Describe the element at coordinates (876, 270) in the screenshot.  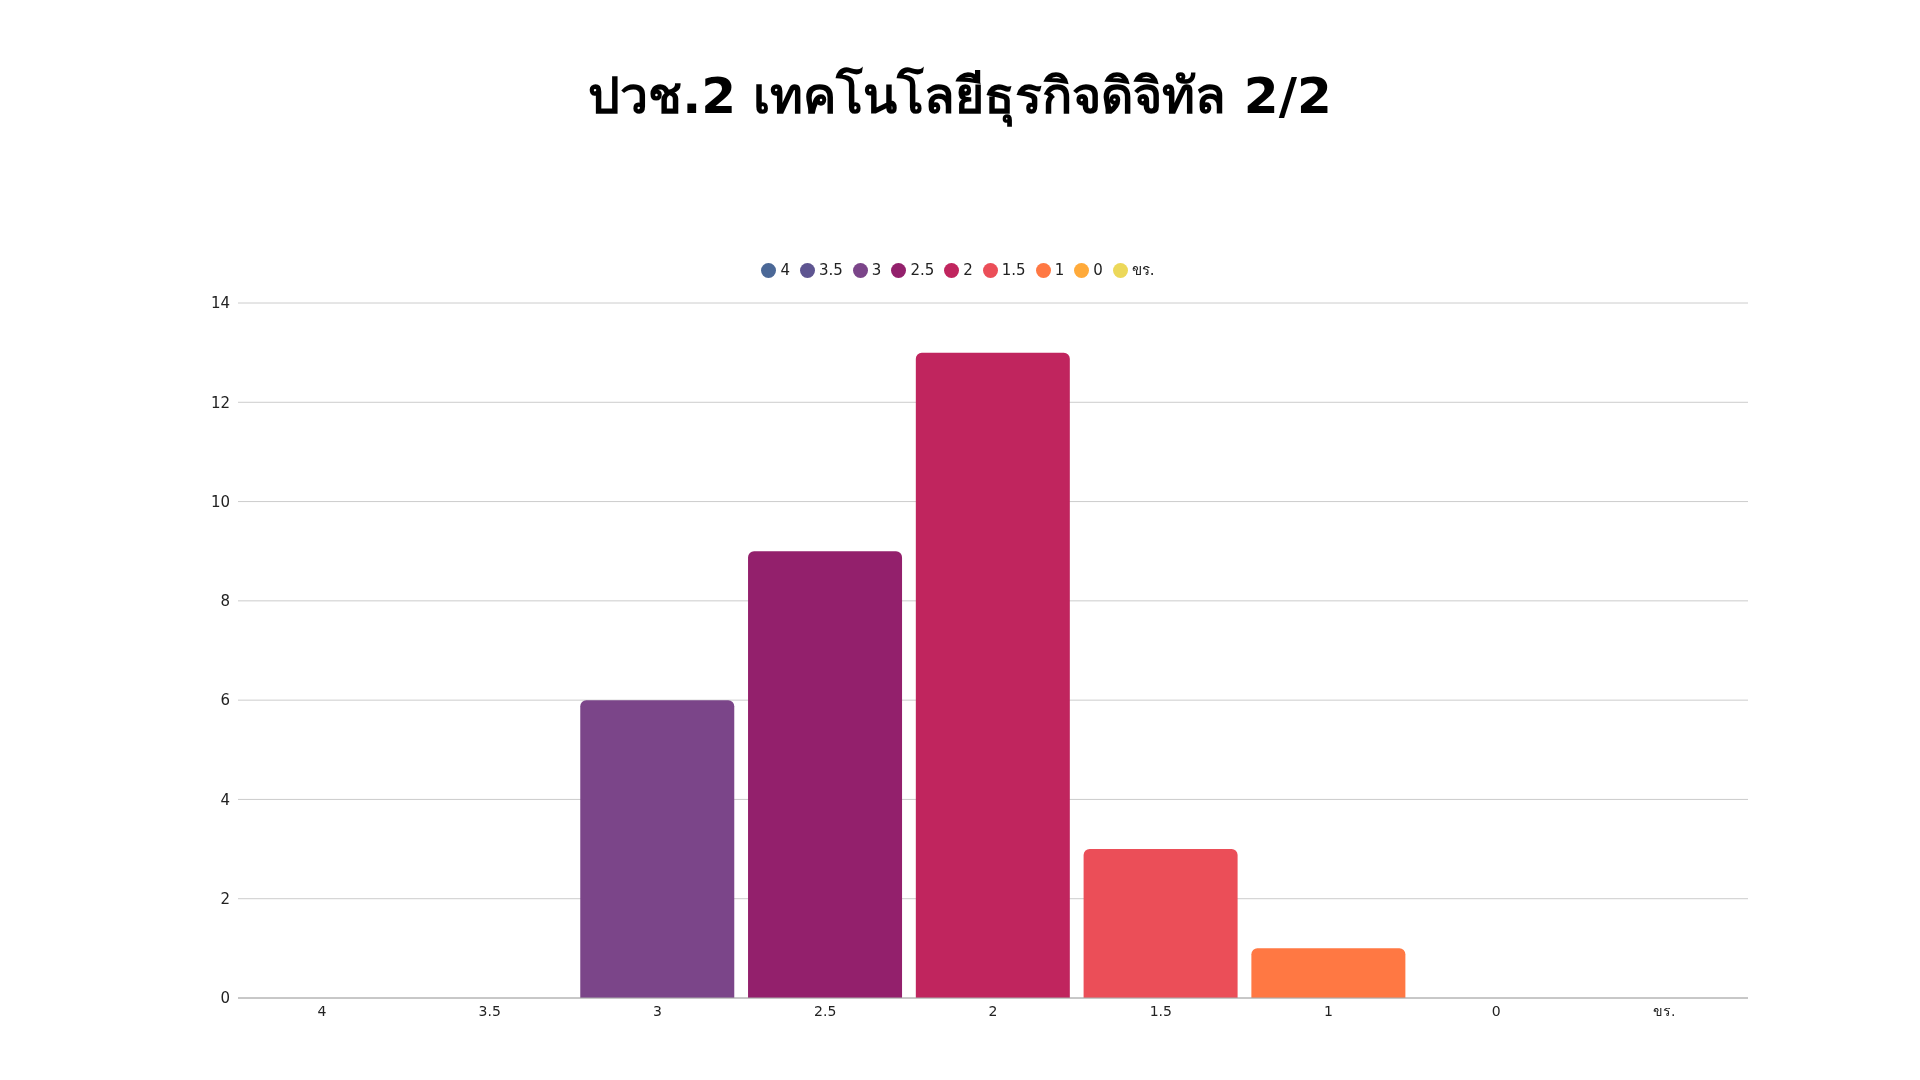
I see `legend-label: 3` at that location.